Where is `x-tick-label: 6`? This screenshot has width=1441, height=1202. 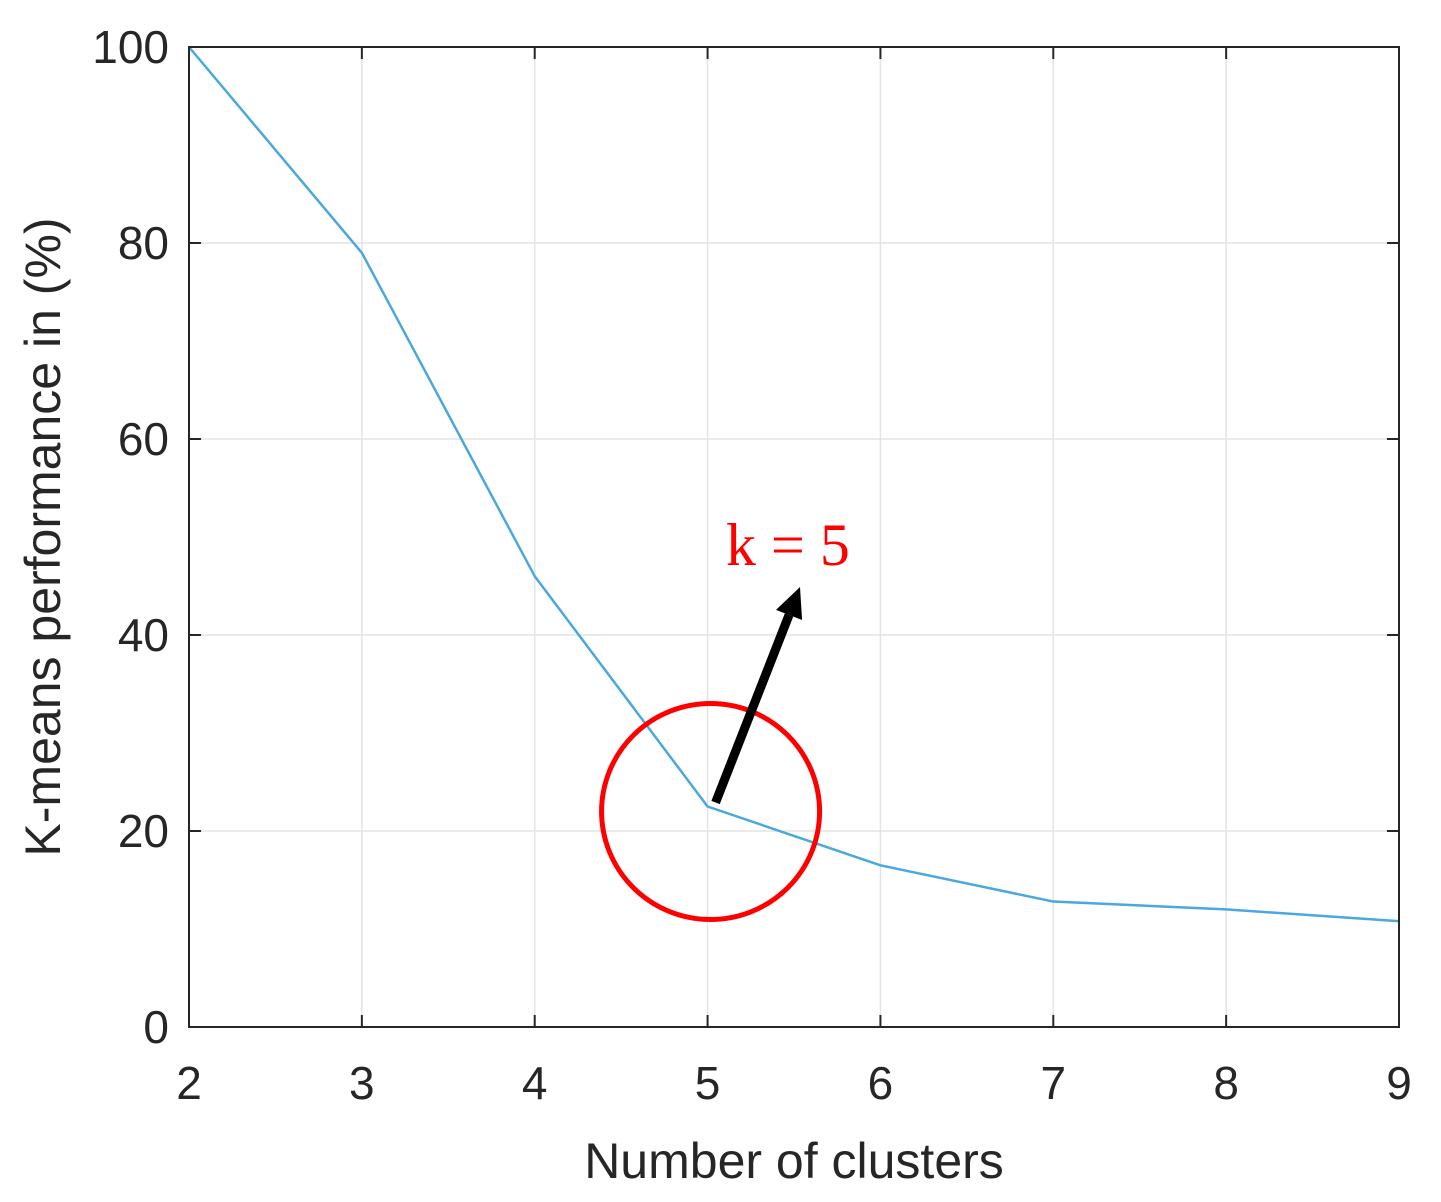
x-tick-label: 6 is located at coordinates (881, 1083).